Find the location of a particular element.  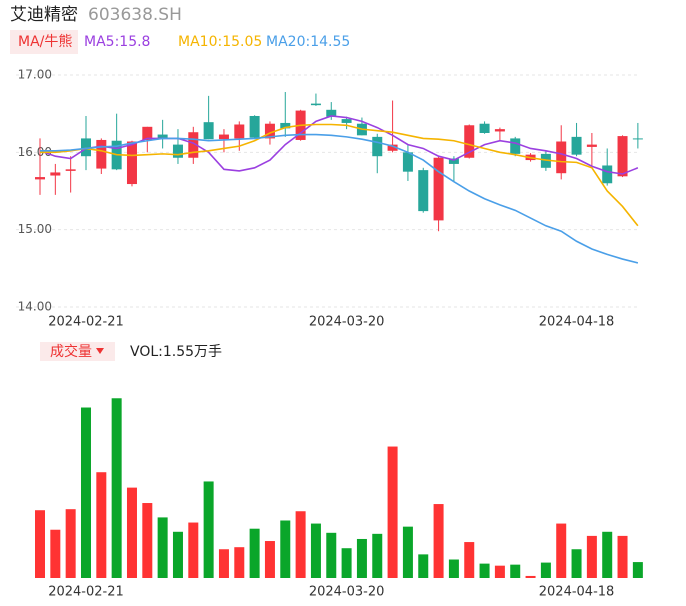

ma-line is located at coordinates (339, 175).